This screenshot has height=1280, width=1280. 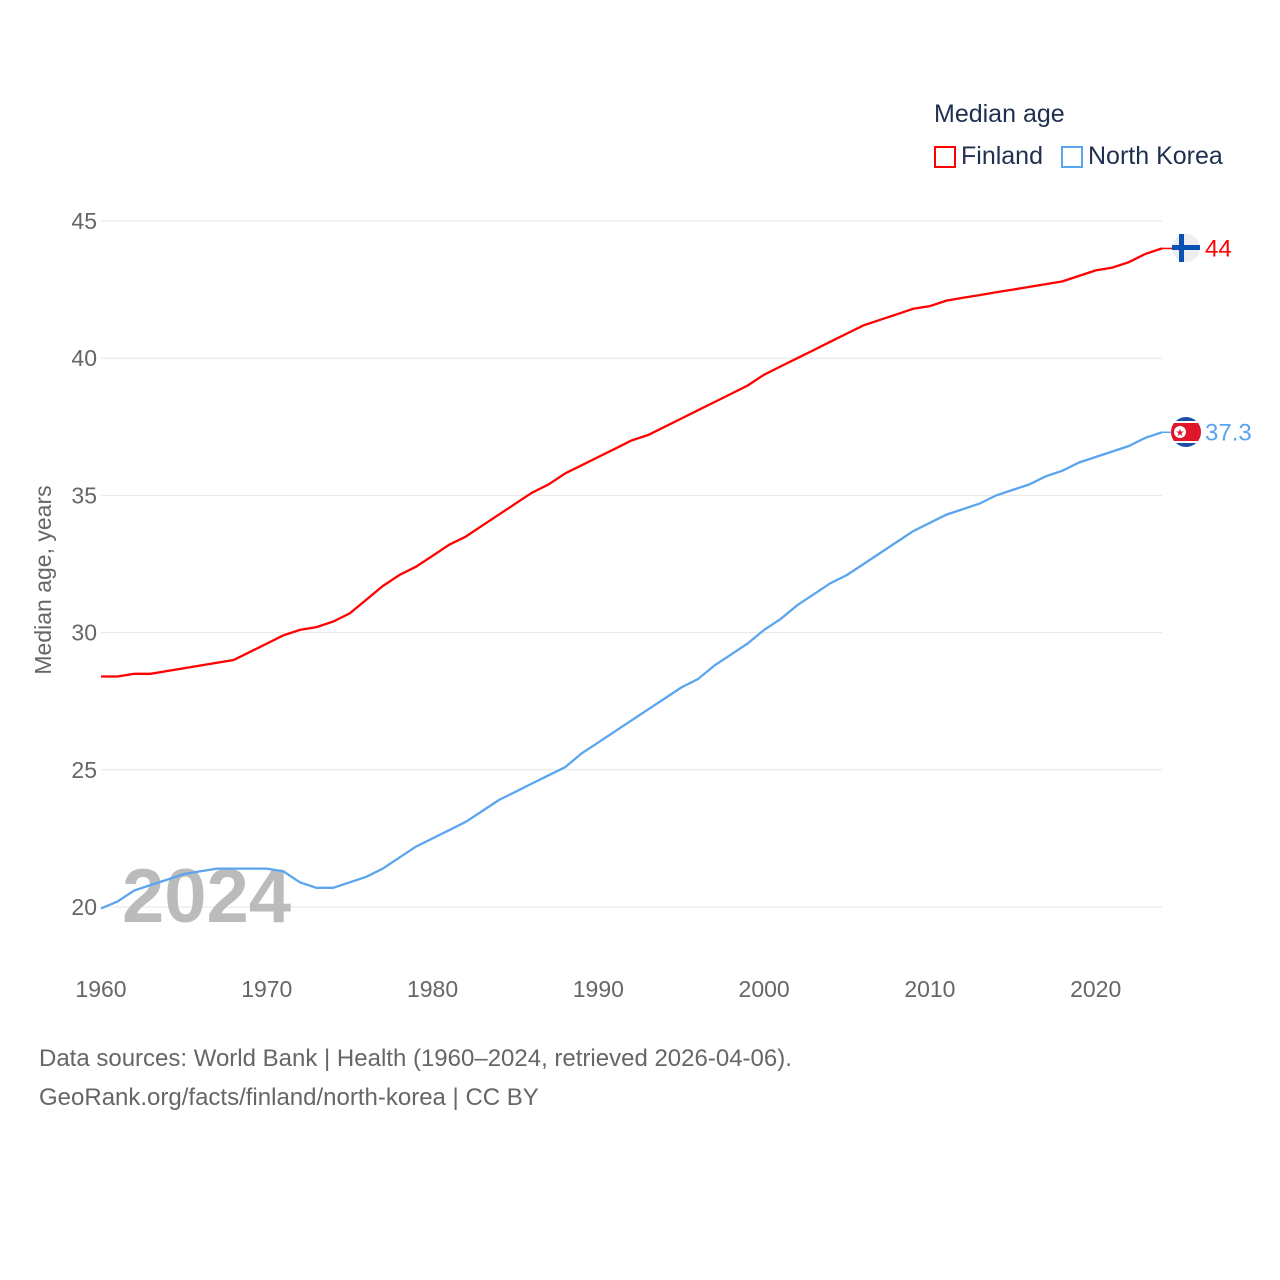 What do you see at coordinates (764, 989) in the screenshot?
I see `x-tick-label: 2000` at bounding box center [764, 989].